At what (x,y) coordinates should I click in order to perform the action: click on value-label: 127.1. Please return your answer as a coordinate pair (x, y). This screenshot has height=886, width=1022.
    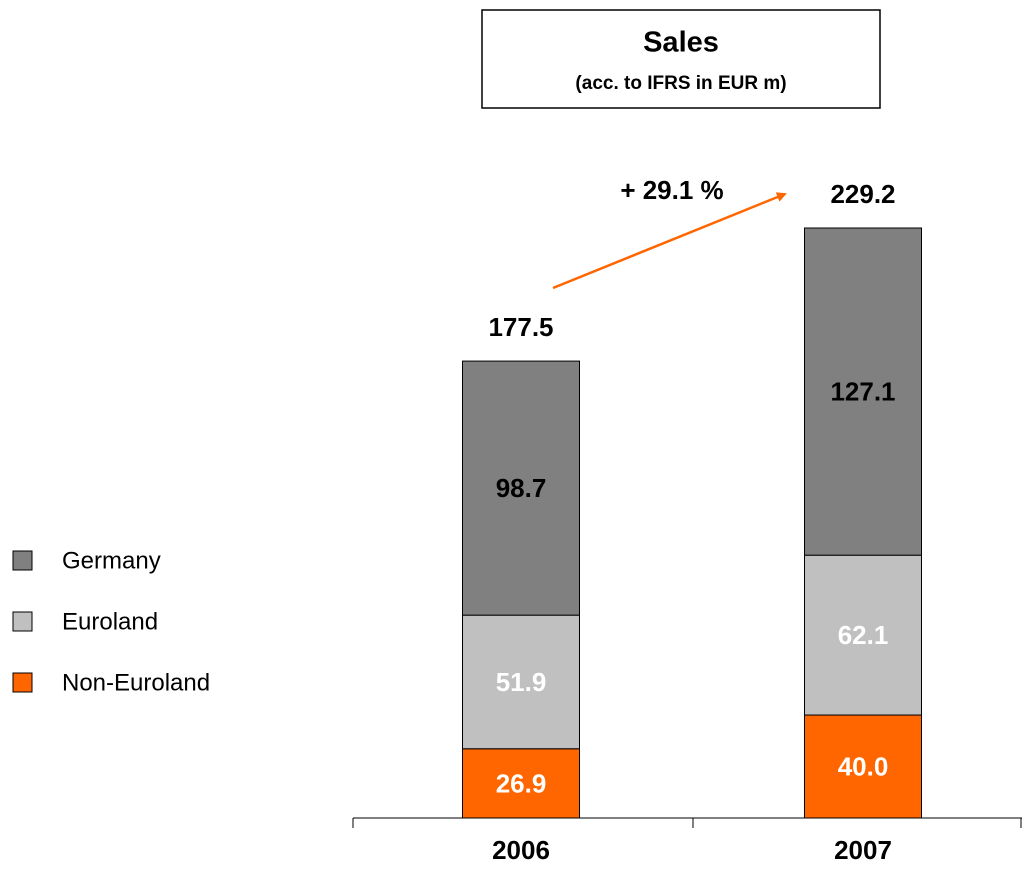
    Looking at the image, I should click on (862, 391).